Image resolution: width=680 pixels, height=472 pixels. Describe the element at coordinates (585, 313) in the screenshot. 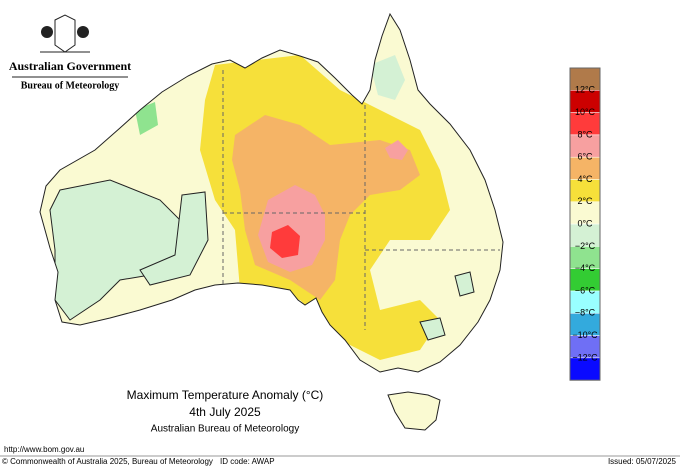

I see `legend-label: −8°C` at that location.